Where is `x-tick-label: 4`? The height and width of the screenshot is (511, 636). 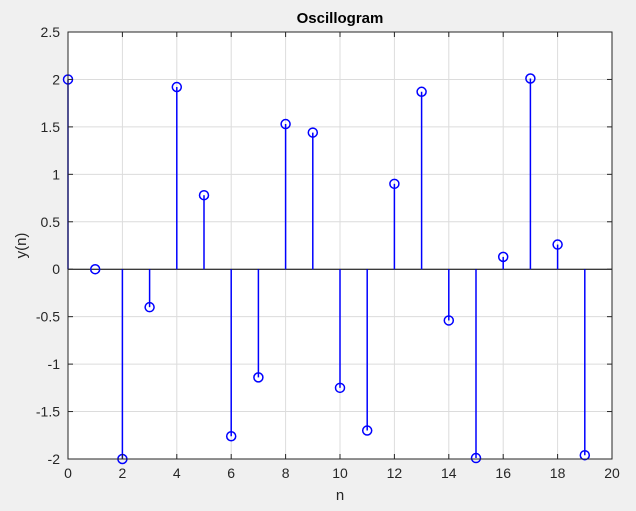 x-tick-label: 4 is located at coordinates (177, 473).